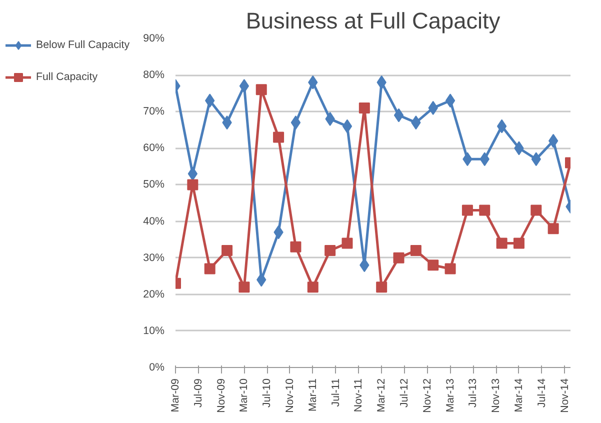  What do you see at coordinates (404, 393) in the screenshot?
I see `x-tick-label: Jul-12` at bounding box center [404, 393].